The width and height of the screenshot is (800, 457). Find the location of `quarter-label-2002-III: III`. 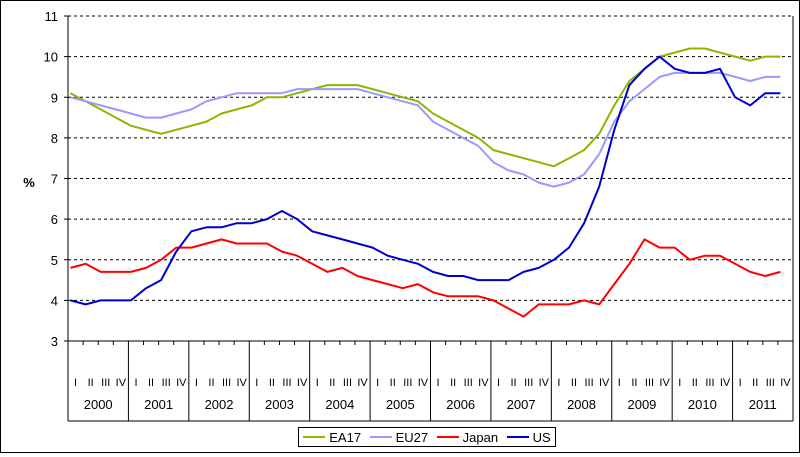

quarter-label-2002-III: III is located at coordinates (226, 383).